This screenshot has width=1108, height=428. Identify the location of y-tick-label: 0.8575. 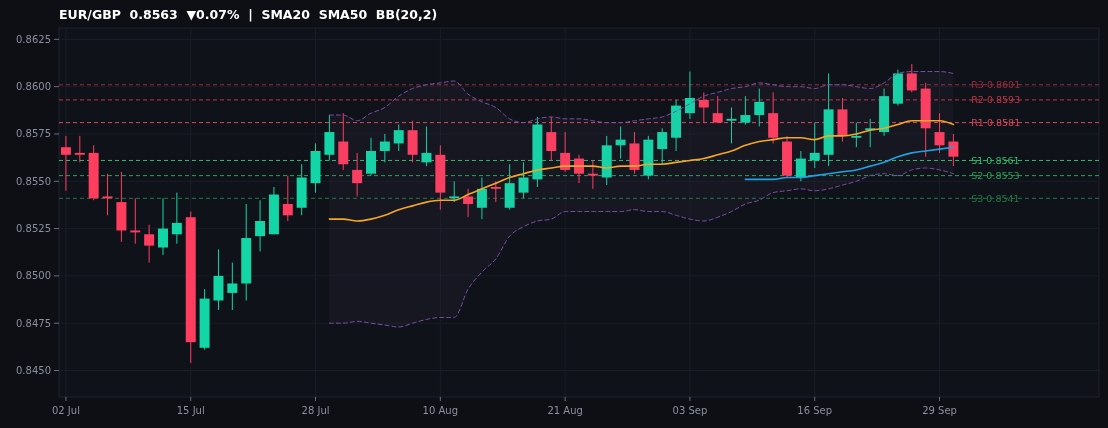
(33, 134).